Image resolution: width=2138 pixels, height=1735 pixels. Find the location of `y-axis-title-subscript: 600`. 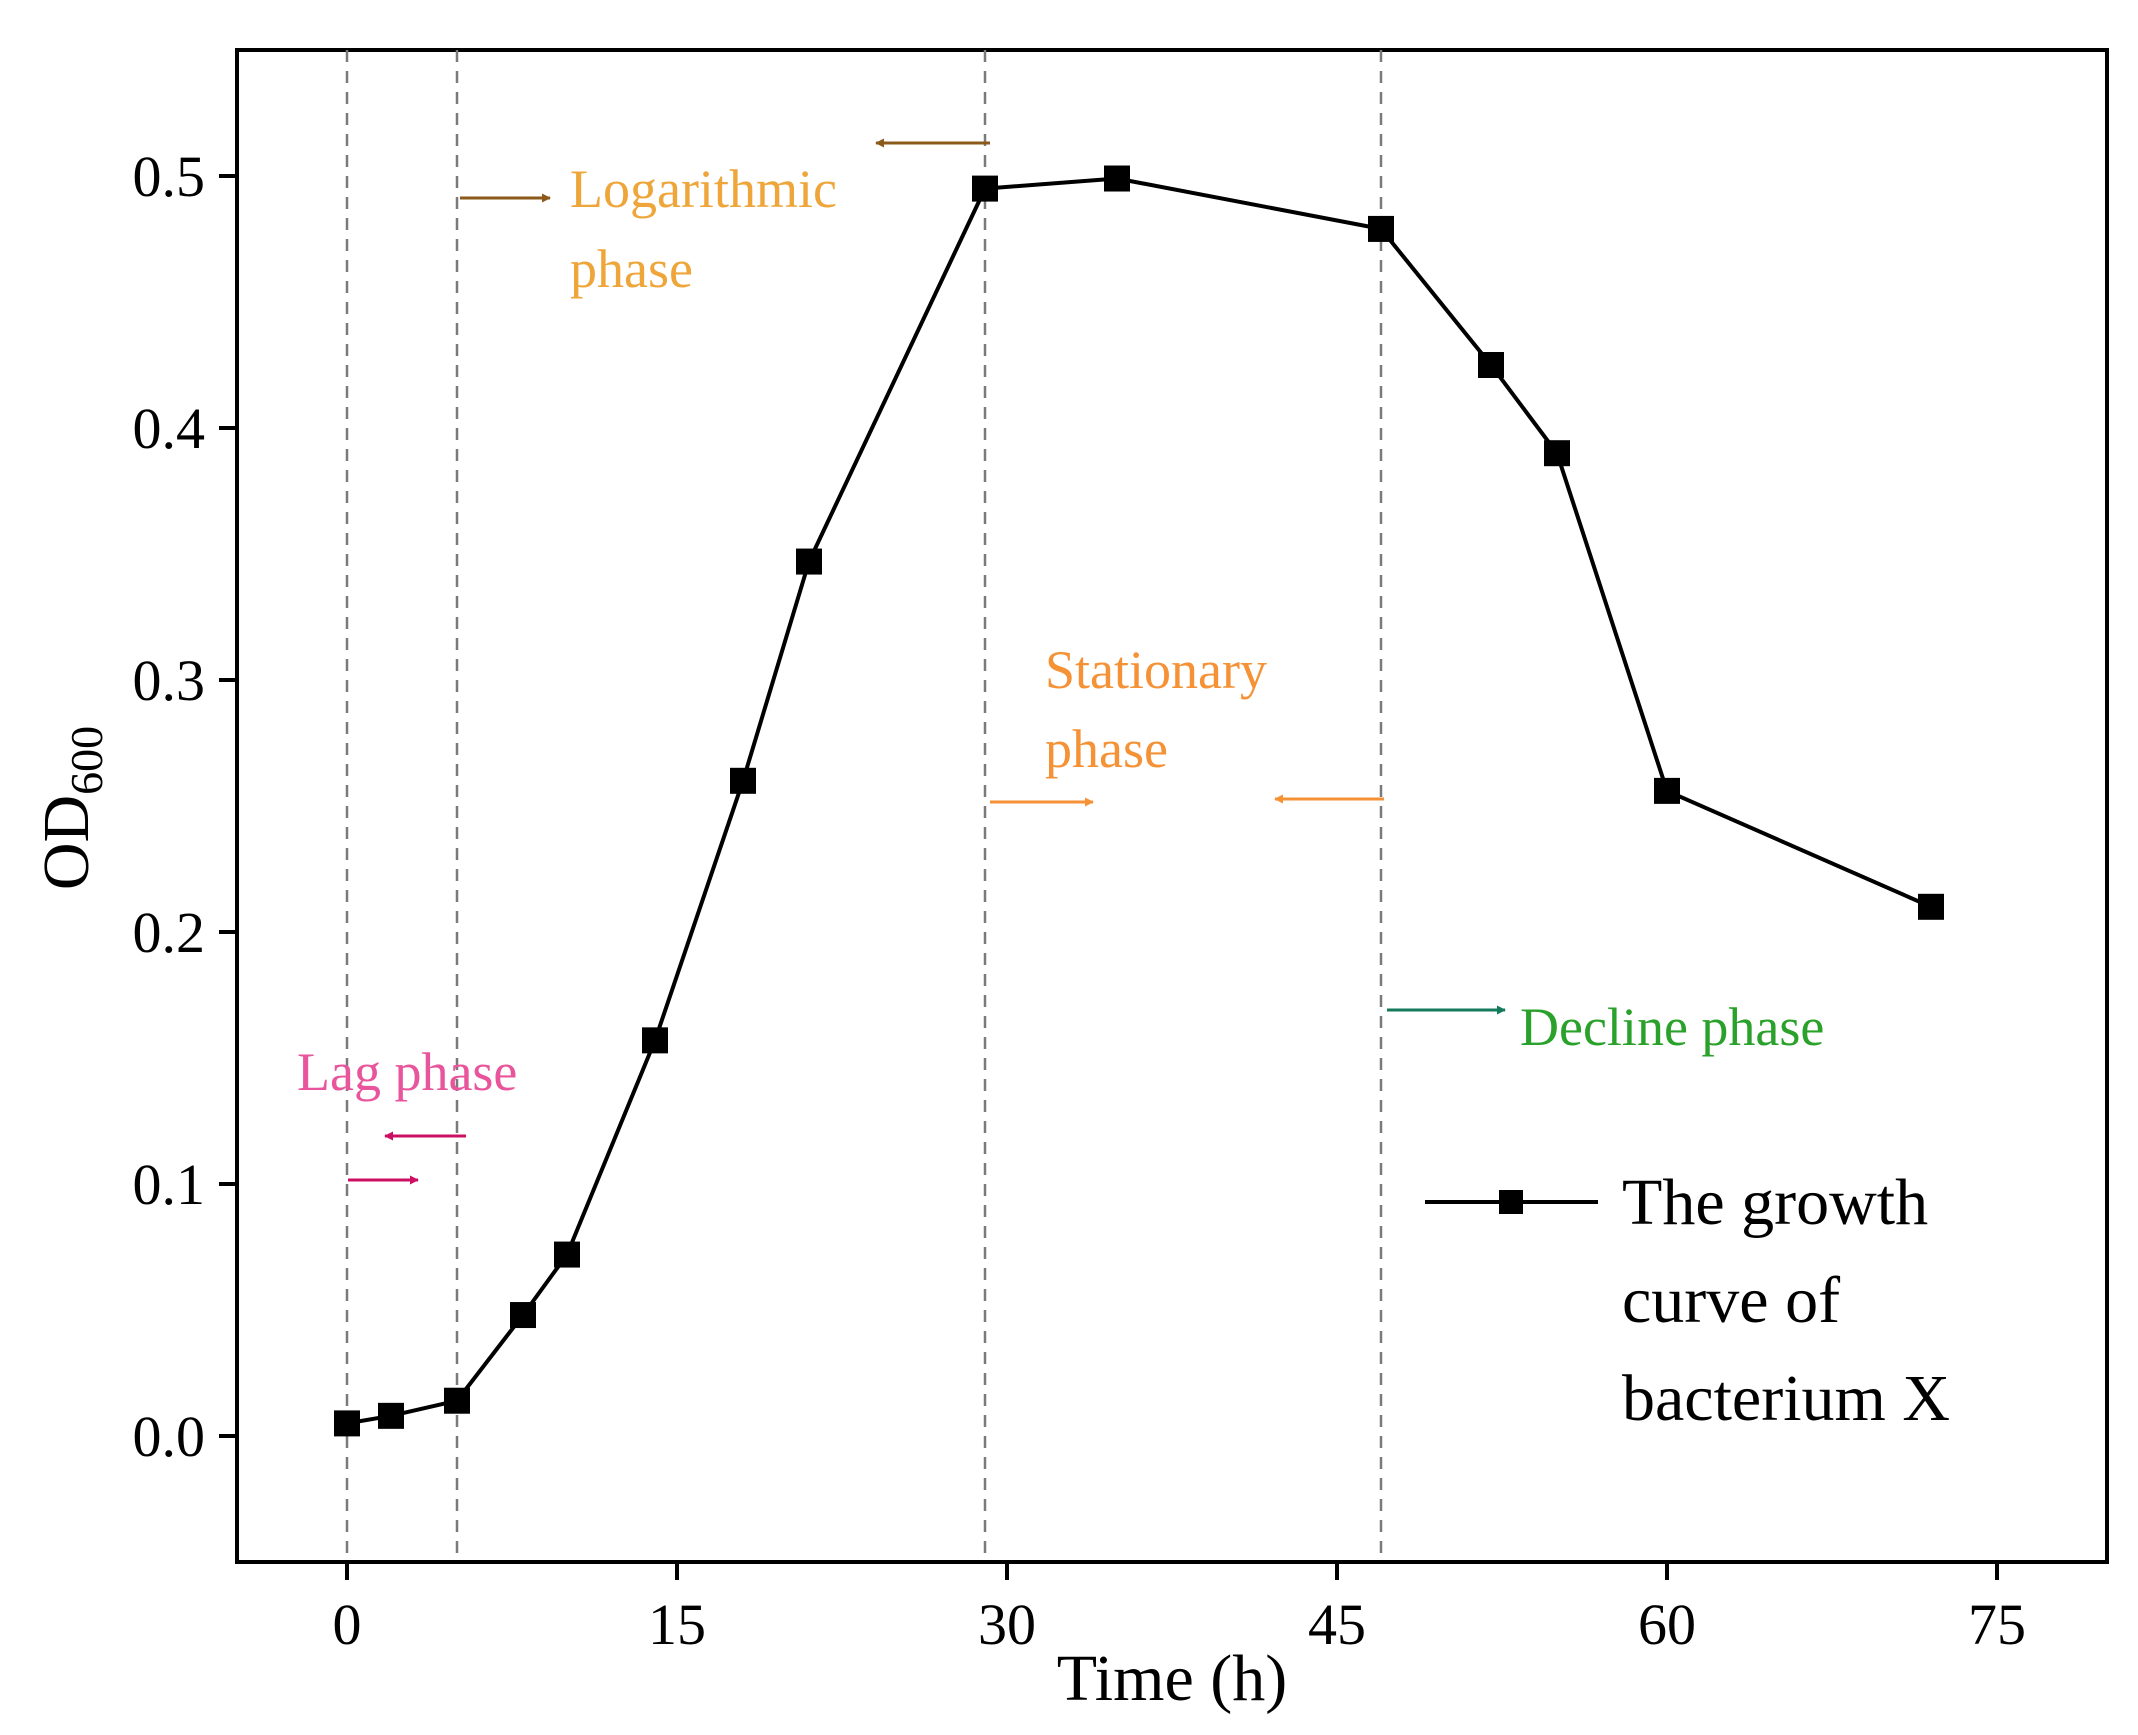

y-axis-title-subscript: 600 is located at coordinates (86, 760).